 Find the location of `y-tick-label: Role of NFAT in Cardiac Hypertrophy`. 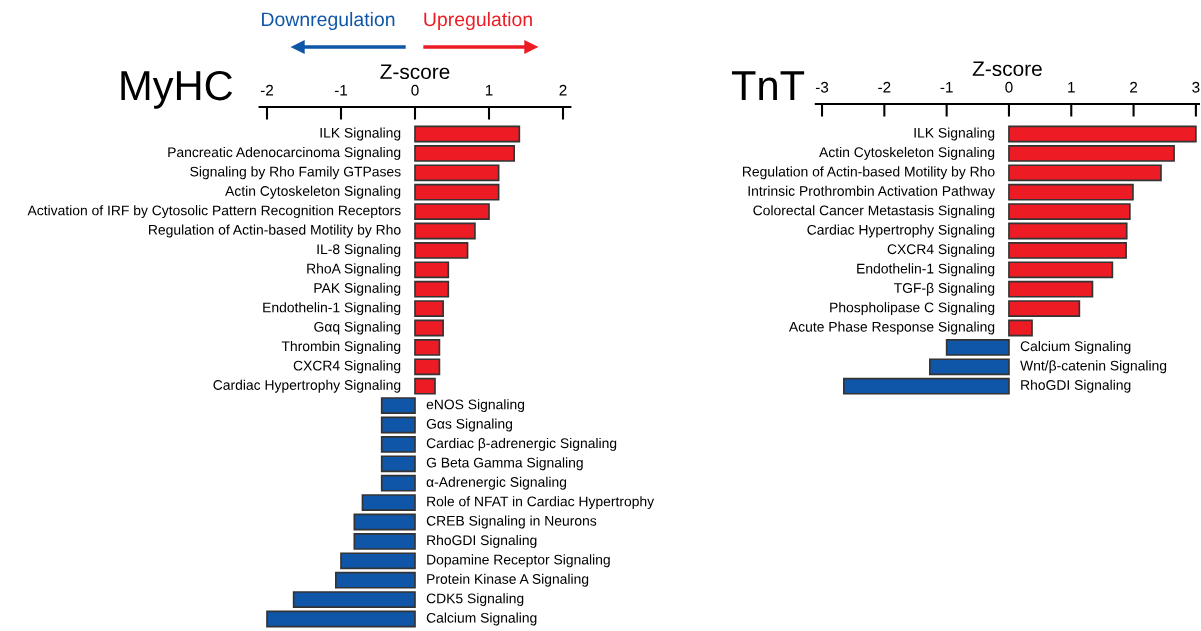

y-tick-label: Role of NFAT in Cardiac Hypertrophy is located at coordinates (541, 503).